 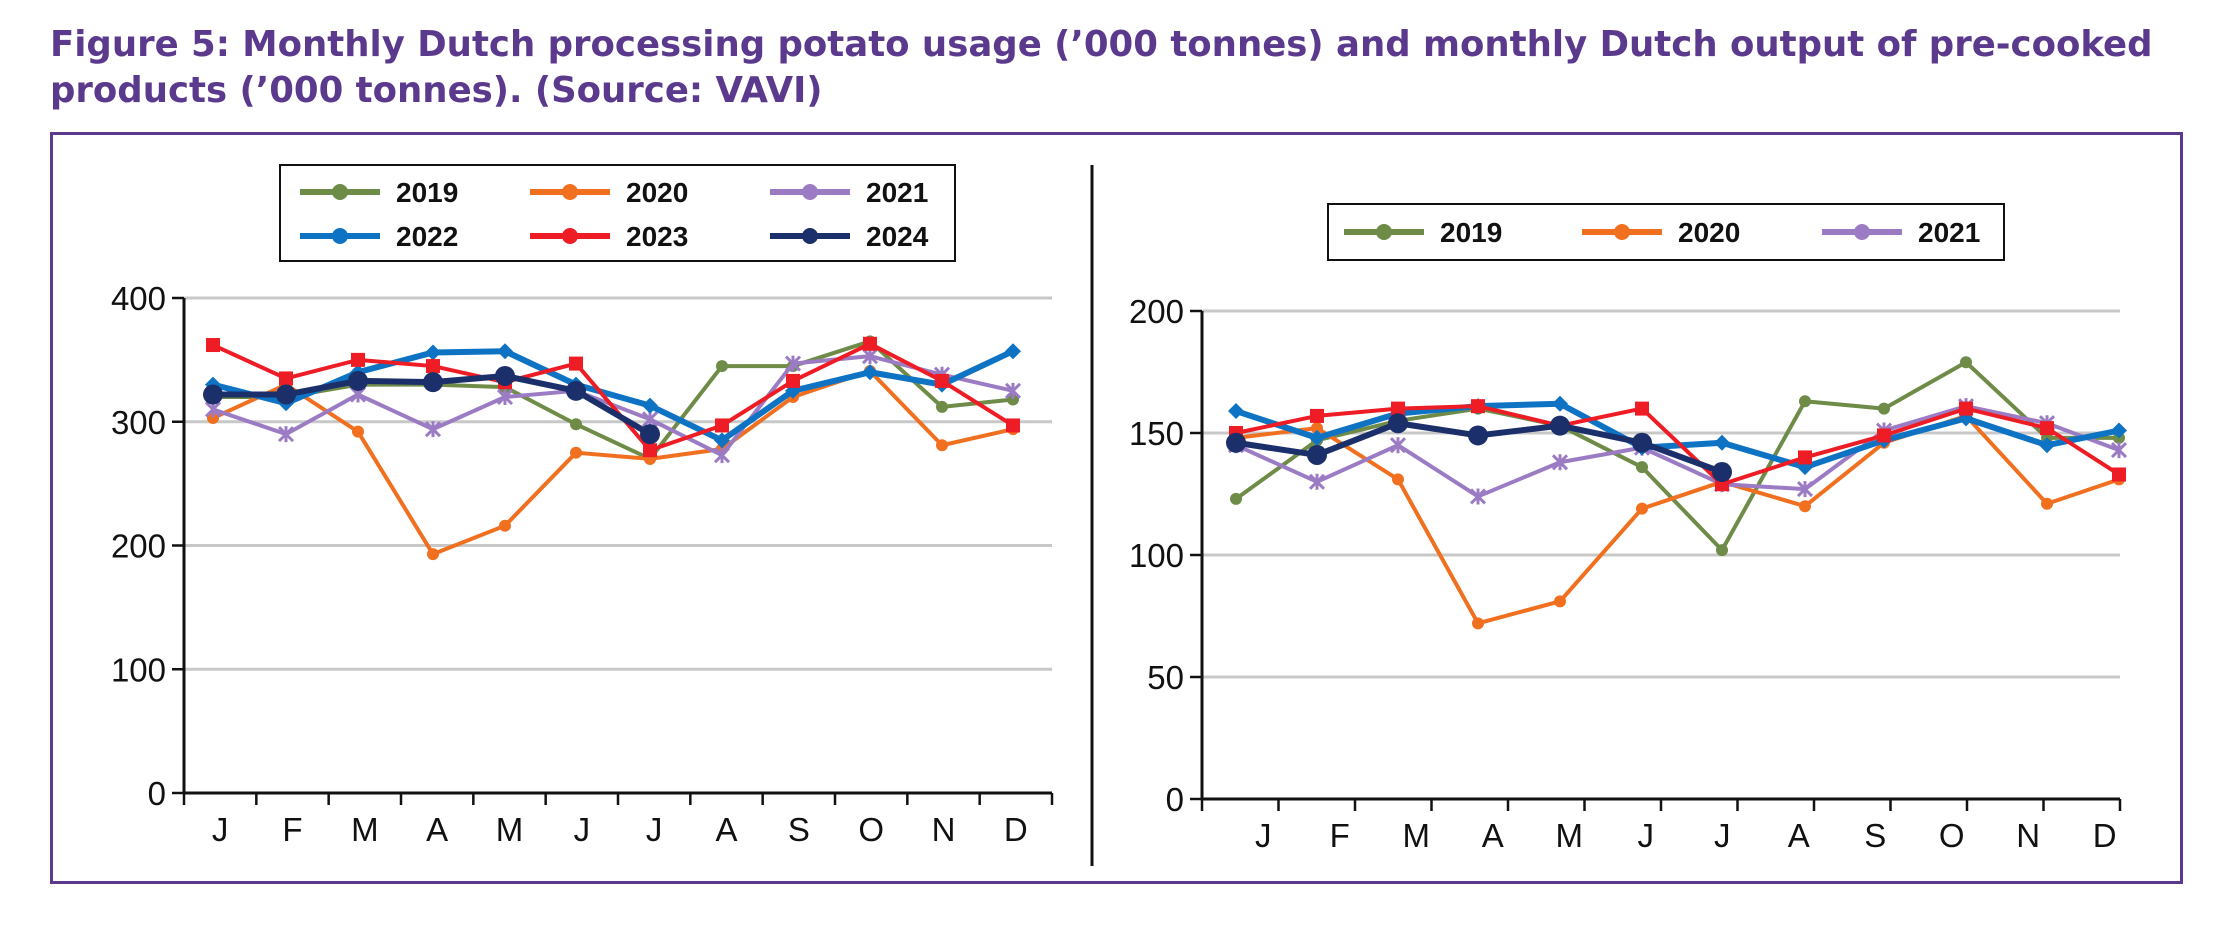 I want to click on x-tick-label: A, so click(x=1799, y=835).